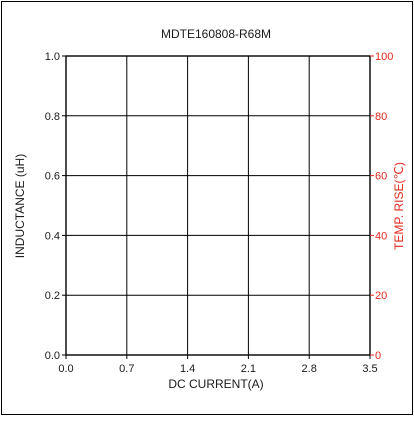 This screenshot has width=414, height=421. What do you see at coordinates (216, 34) in the screenshot?
I see `chart-title: MDTE160808-R68M` at bounding box center [216, 34].